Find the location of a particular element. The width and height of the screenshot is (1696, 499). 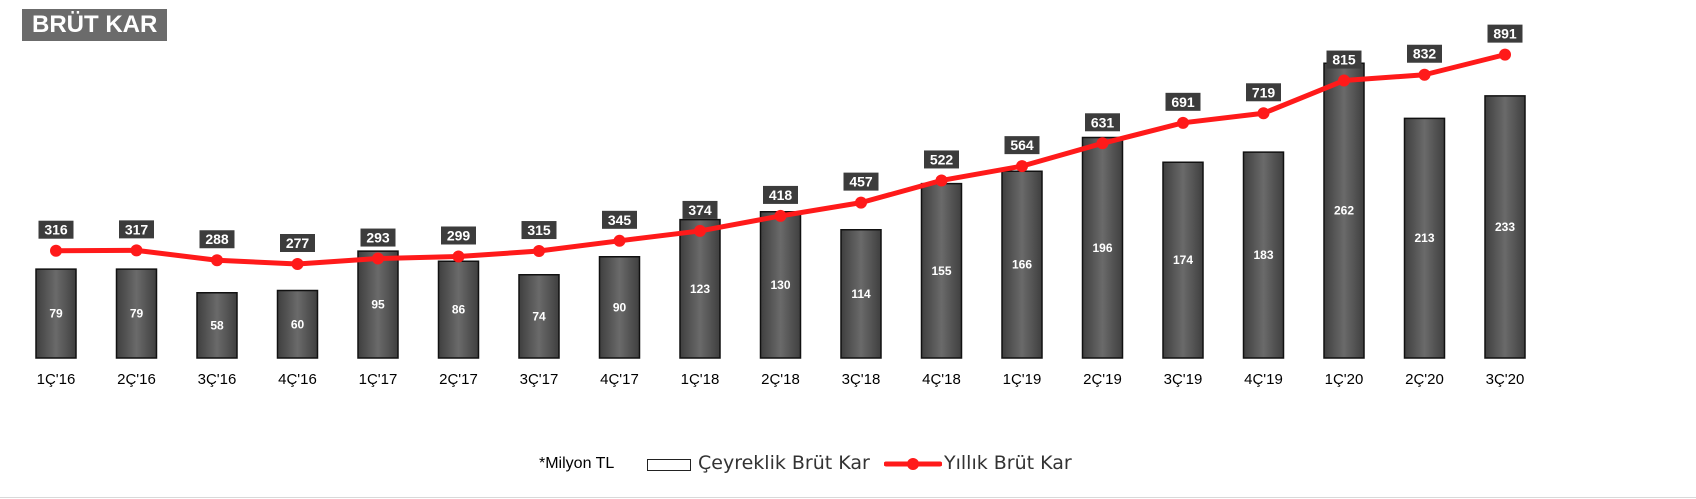

line-value-label-6: 315 is located at coordinates (539, 230).